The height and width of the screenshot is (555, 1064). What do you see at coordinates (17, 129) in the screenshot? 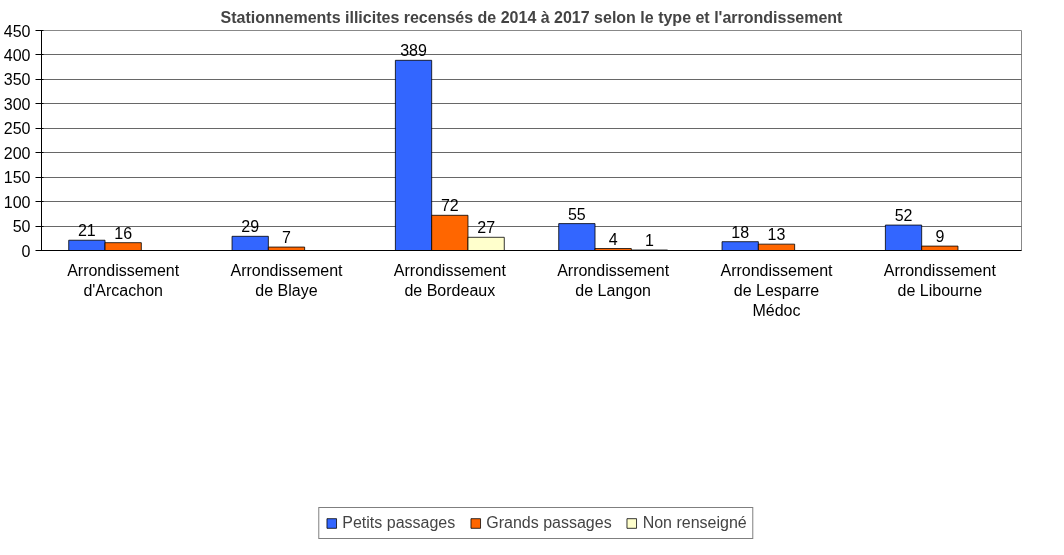
I see `y-tick-label: 250` at bounding box center [17, 129].